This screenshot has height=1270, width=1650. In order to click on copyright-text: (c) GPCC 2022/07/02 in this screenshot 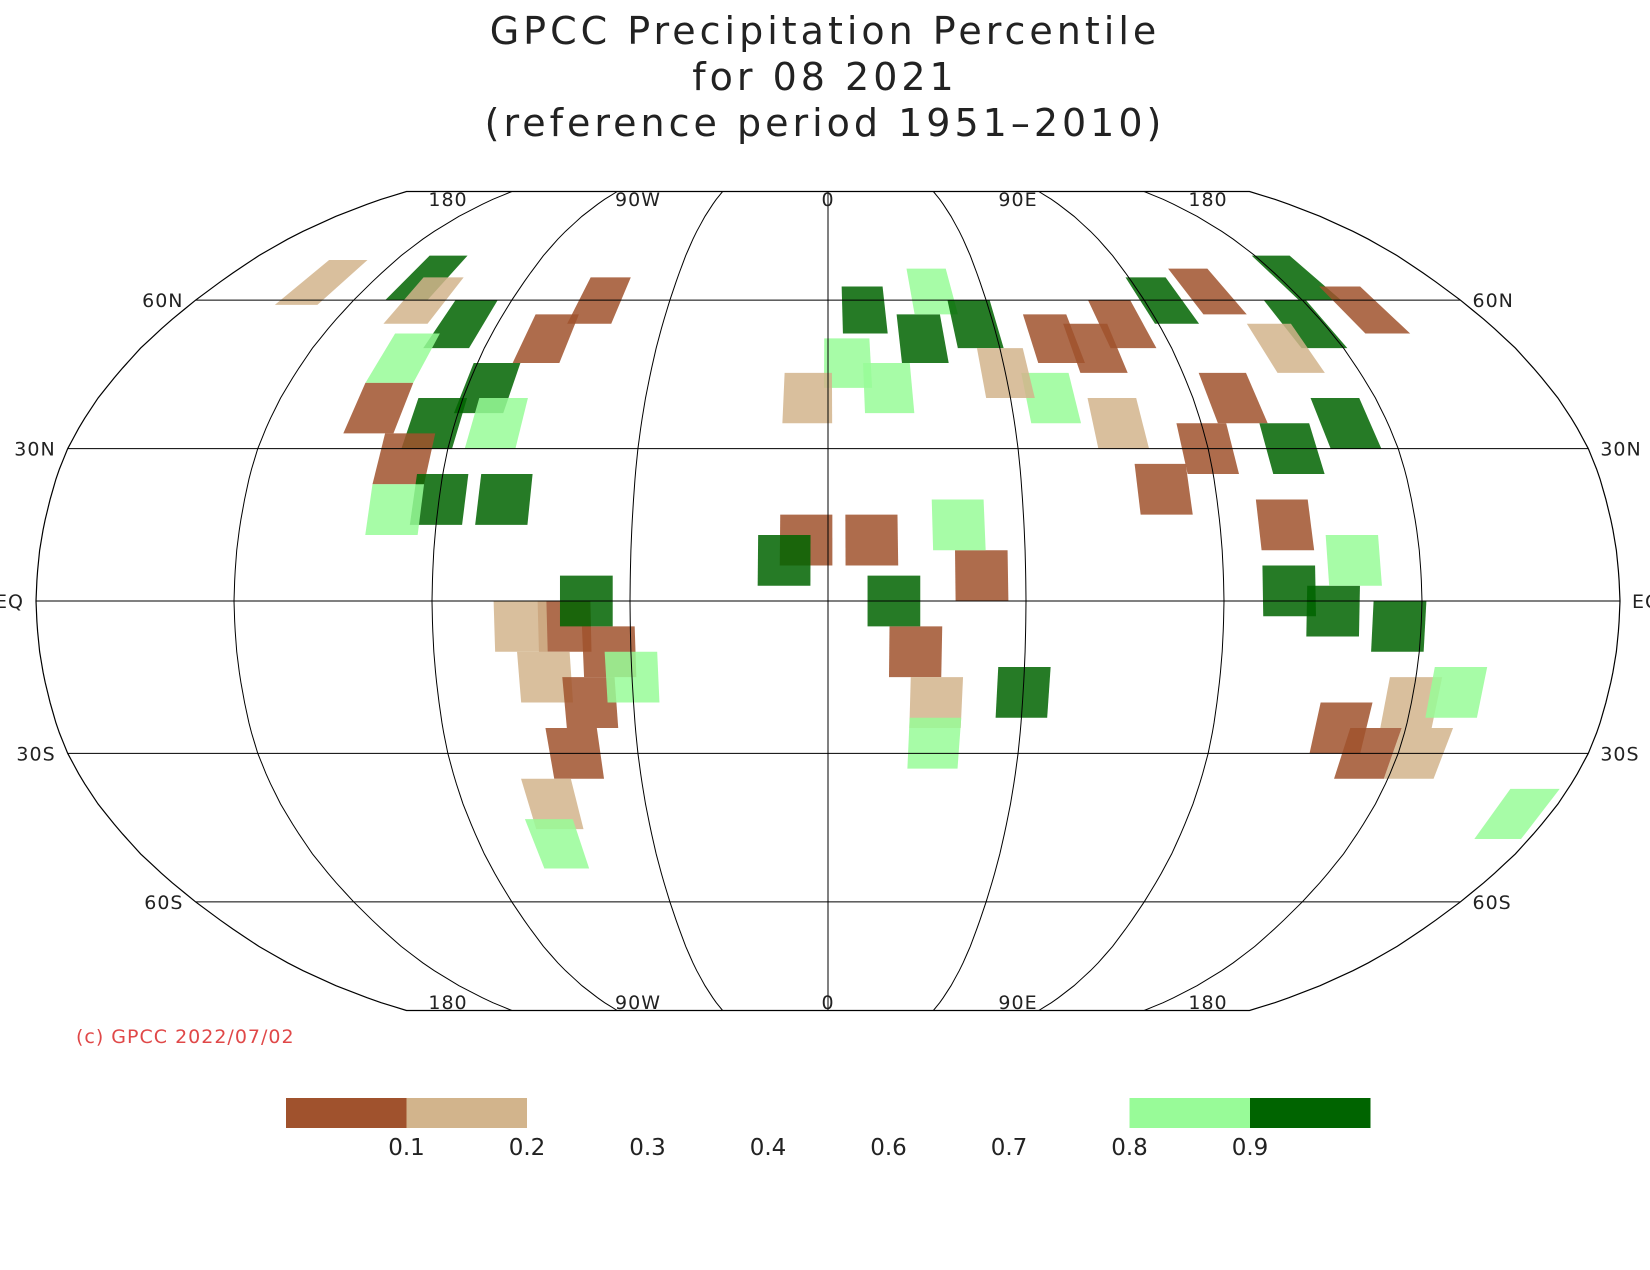, I will do `click(185, 1037)`.